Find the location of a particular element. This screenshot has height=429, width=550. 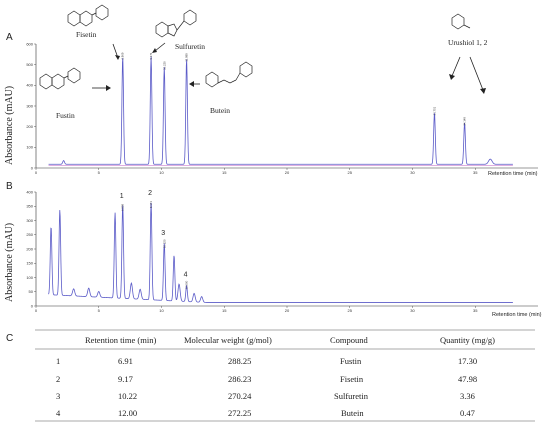

x-tick-label: 35 is located at coordinates (475, 310).